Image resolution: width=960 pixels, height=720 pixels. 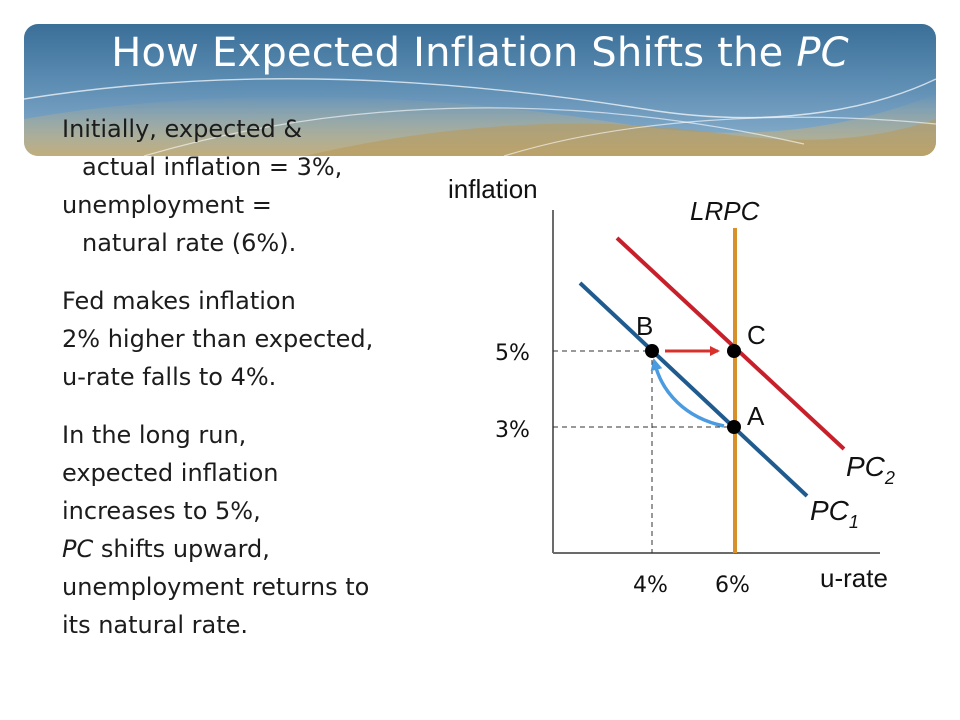 I want to click on pc1-label: PC1, so click(x=834, y=513).